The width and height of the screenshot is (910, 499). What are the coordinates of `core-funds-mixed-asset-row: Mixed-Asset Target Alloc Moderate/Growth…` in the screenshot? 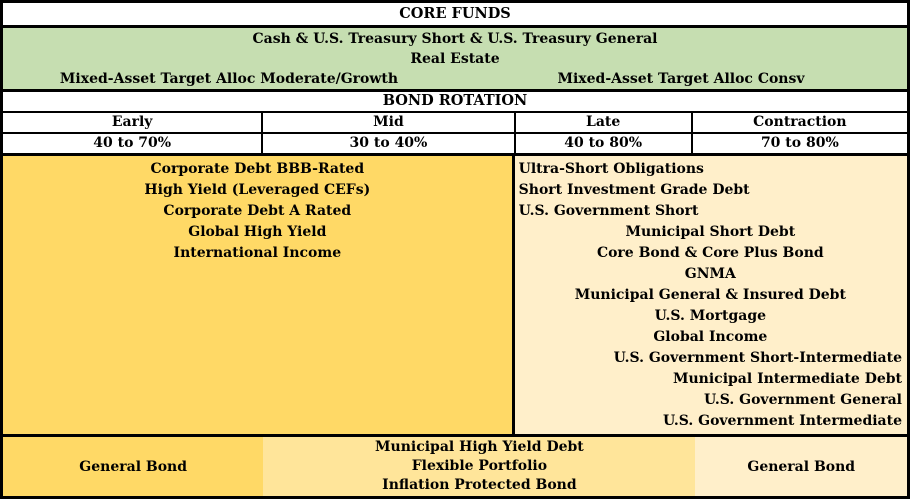 It's located at (455, 79).